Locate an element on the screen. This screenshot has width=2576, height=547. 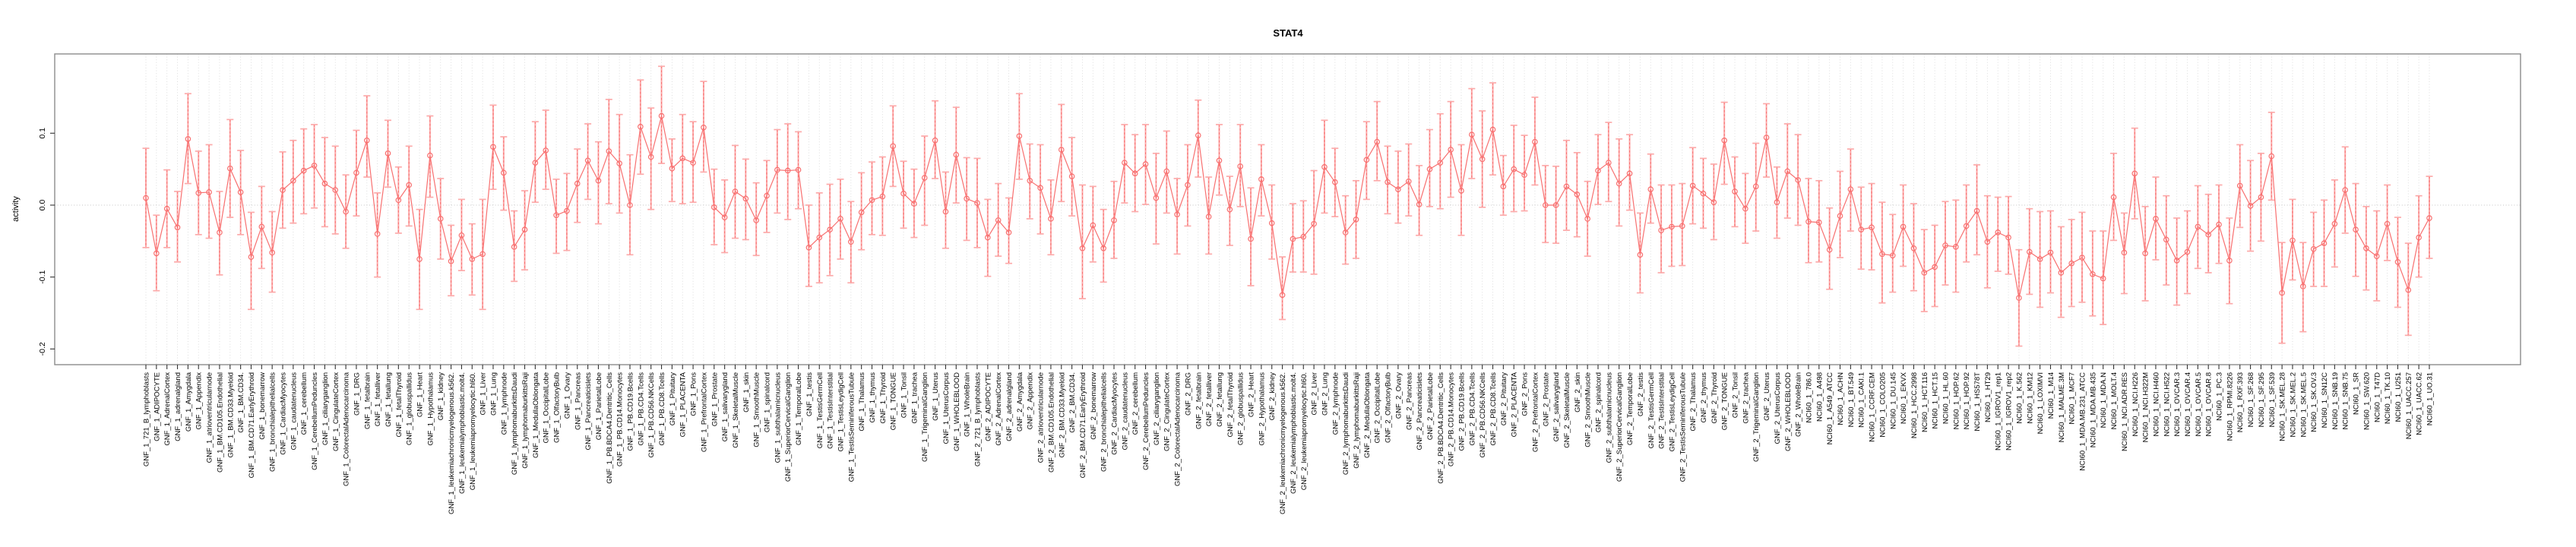
x-tick-label: NCI60_1_HL.60 is located at coordinates (1945, 398).